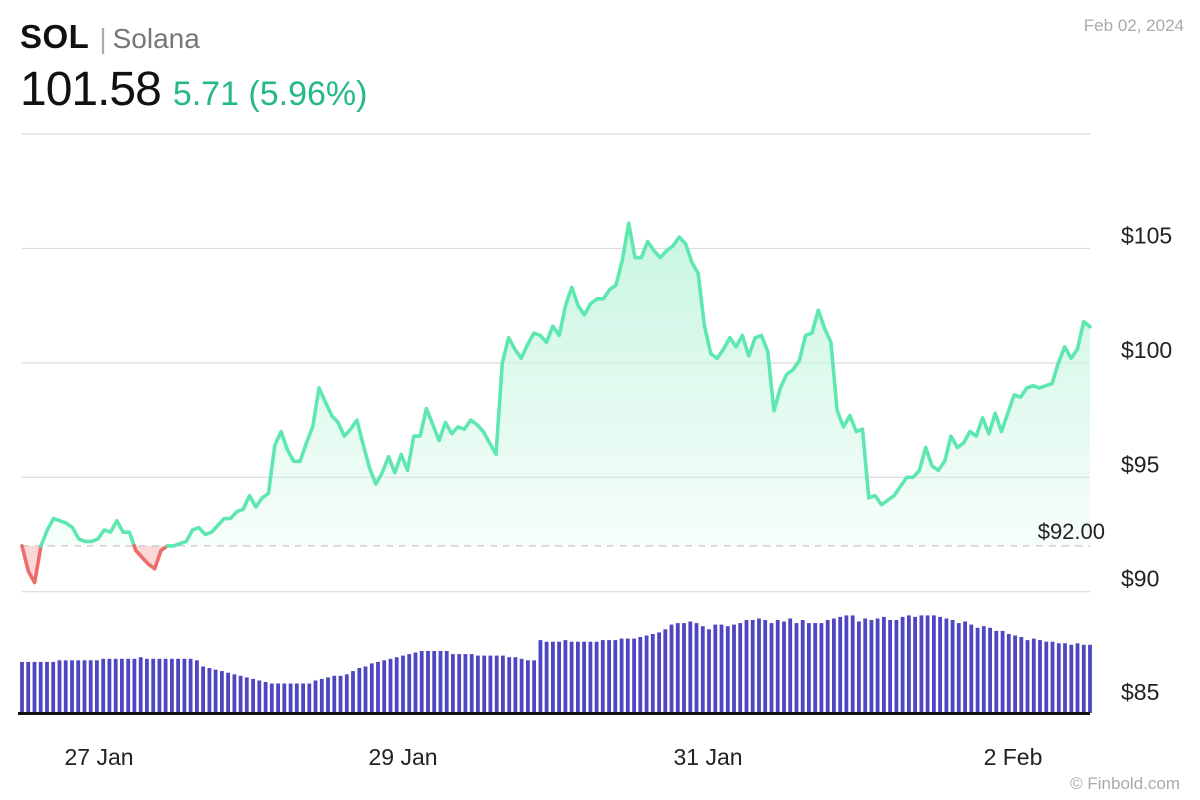 The image size is (1200, 800). What do you see at coordinates (563, 533) in the screenshot?
I see `reference-line: $92.00` at bounding box center [563, 533].